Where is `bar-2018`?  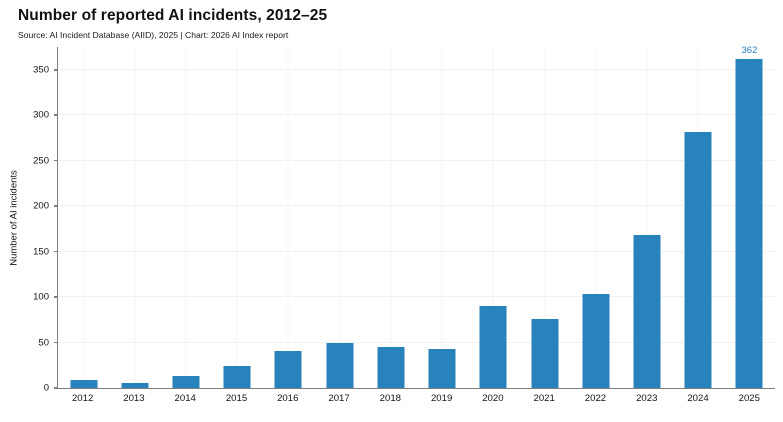 bar-2018 is located at coordinates (391, 367).